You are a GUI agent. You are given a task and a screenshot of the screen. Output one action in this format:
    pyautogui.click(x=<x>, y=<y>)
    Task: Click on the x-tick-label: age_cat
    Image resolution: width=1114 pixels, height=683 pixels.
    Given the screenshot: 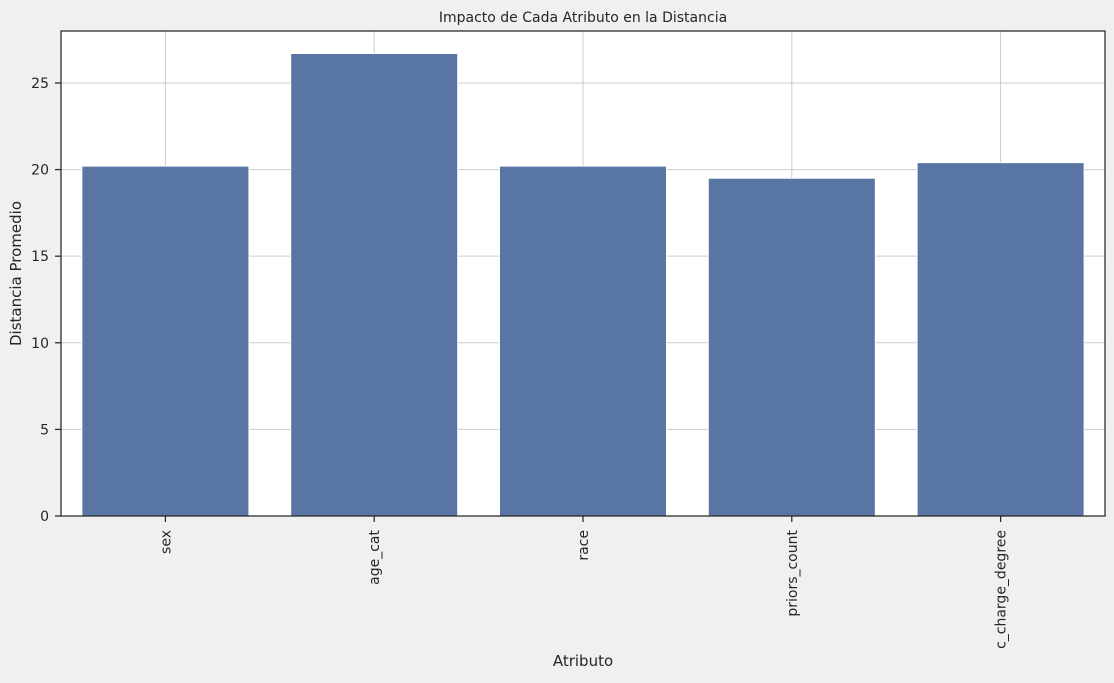 What is the action you would take?
    pyautogui.click(x=375, y=557)
    